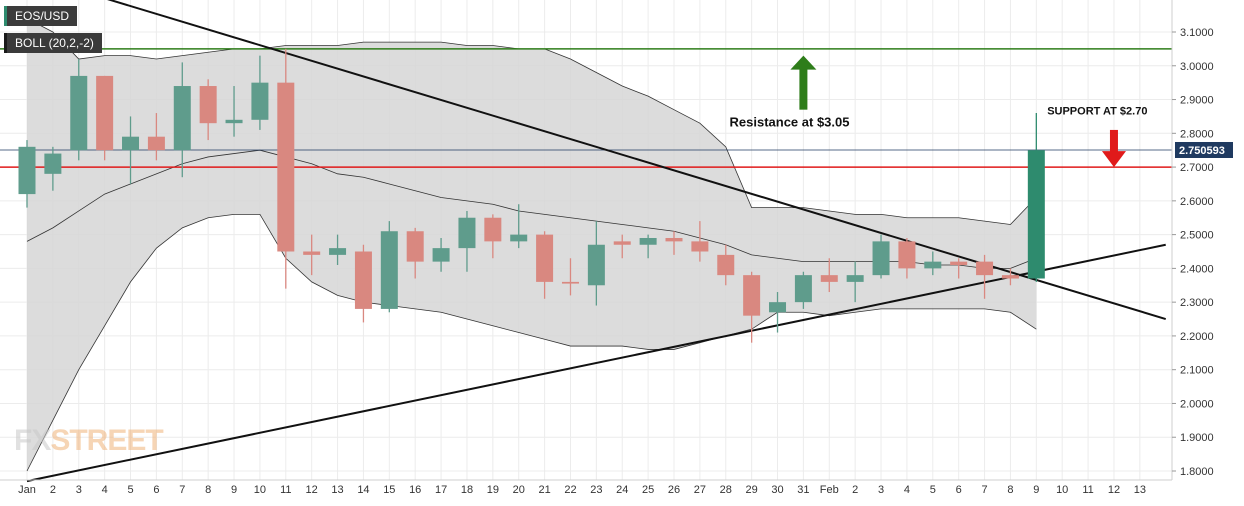 This screenshot has width=1244, height=506. Describe the element at coordinates (519, 490) in the screenshot. I see `x-tick-label: 20` at that location.